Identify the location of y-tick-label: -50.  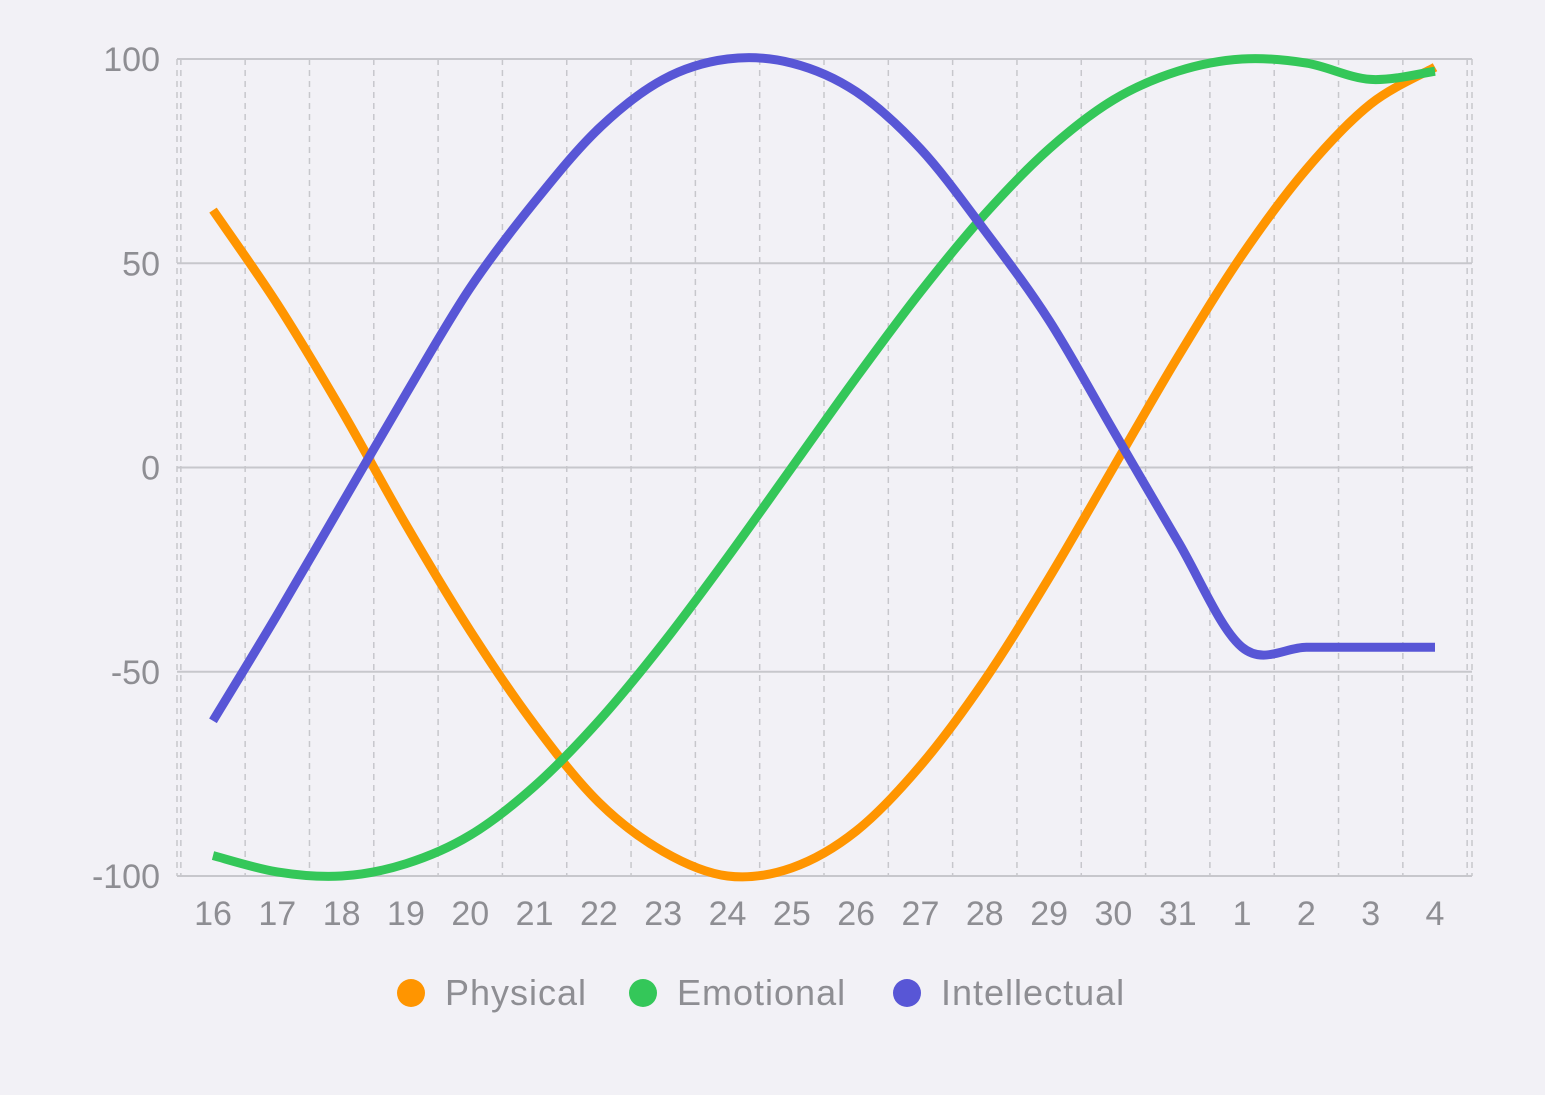
(135, 673).